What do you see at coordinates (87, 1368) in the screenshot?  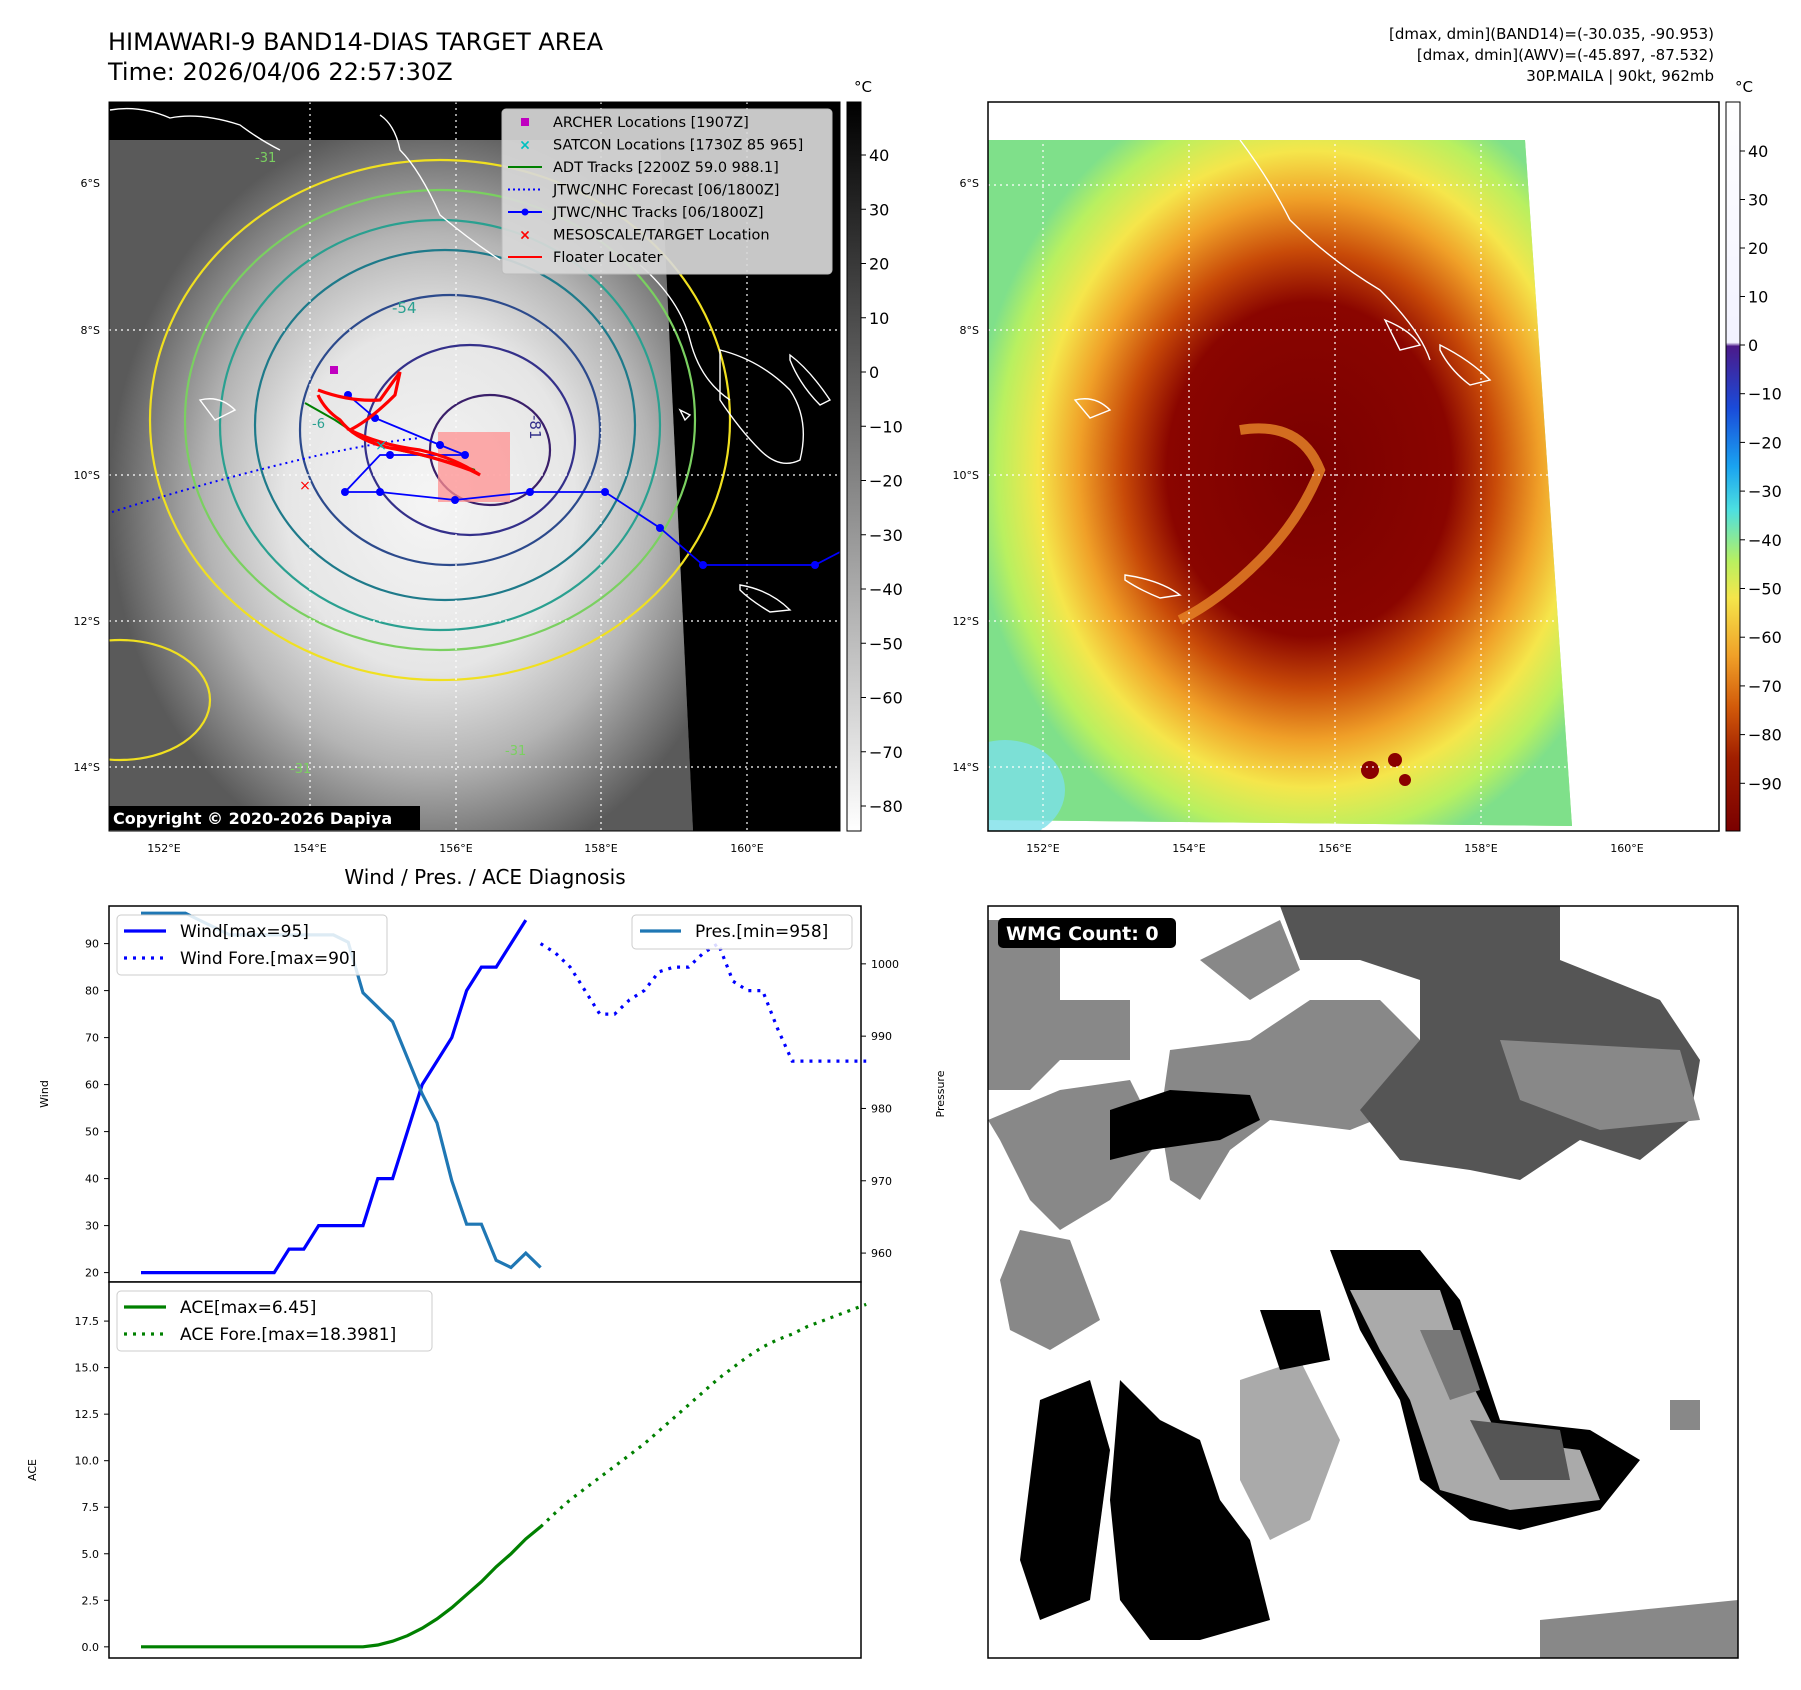 I see `y-tick-label: 15.0` at bounding box center [87, 1368].